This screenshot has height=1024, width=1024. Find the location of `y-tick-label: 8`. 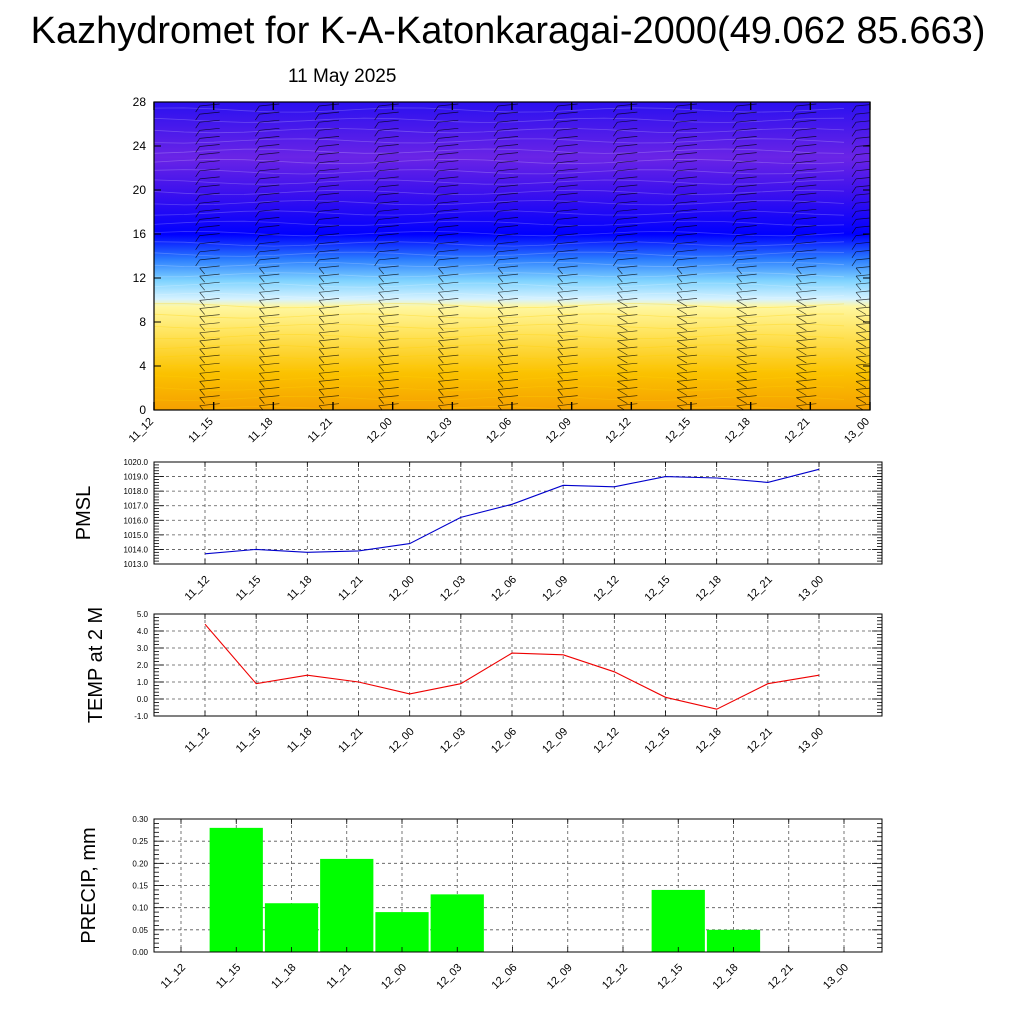

y-tick-label: 8 is located at coordinates (142, 322).